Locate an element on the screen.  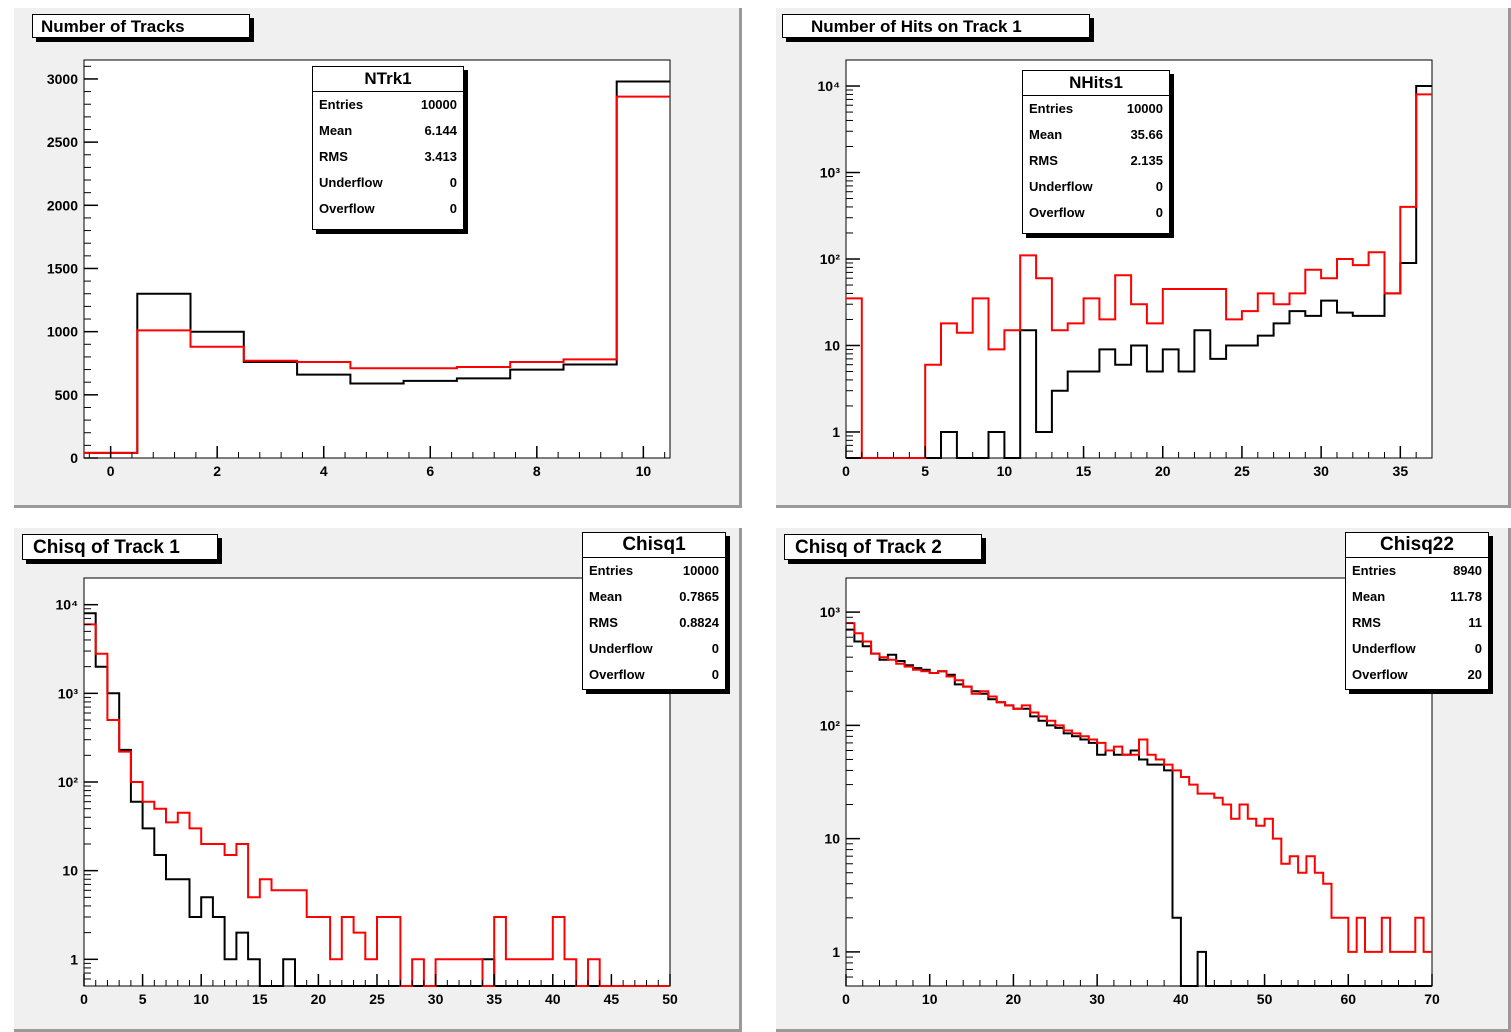
x-tick-label: 60 is located at coordinates (1348, 999).